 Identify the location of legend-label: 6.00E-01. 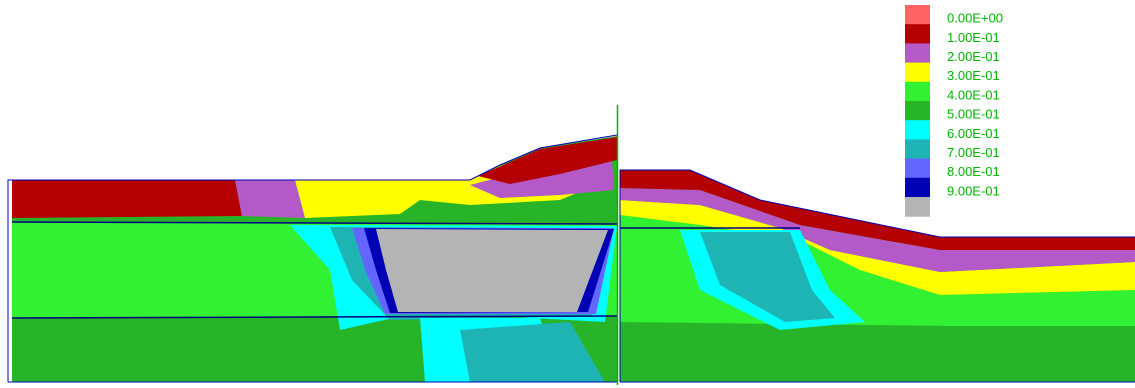
(973, 133).